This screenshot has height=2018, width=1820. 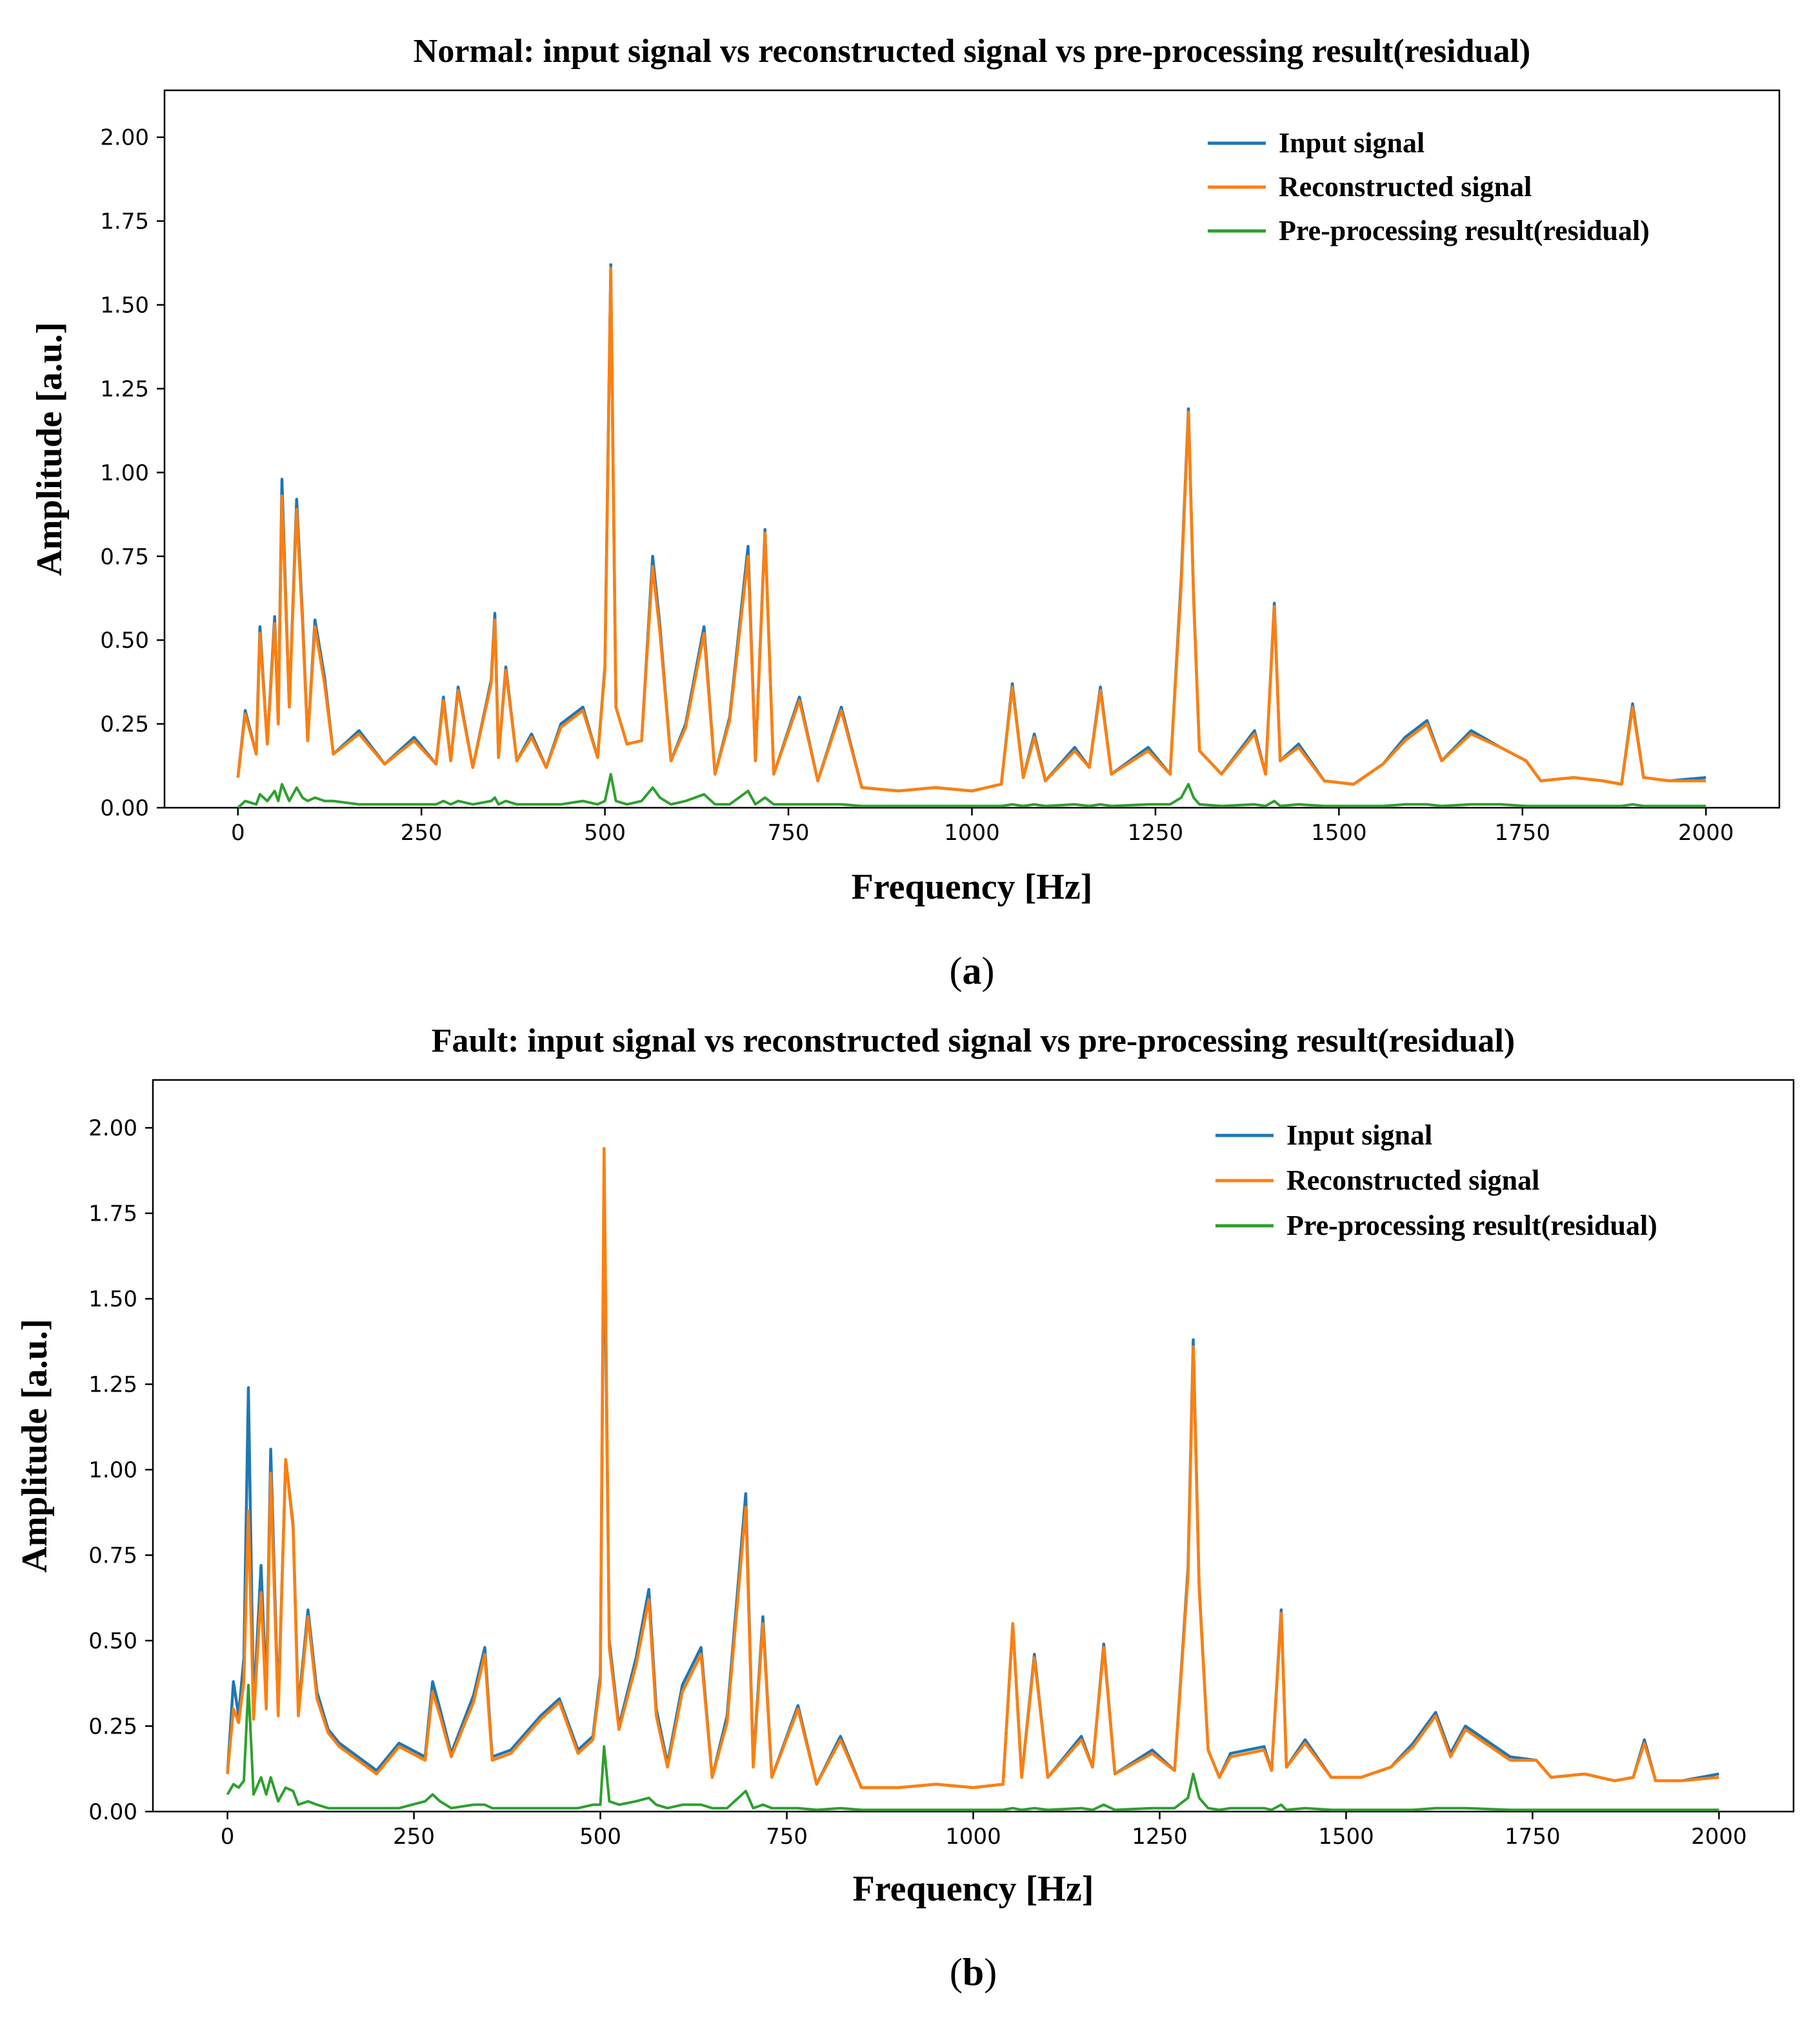 I want to click on panel-label: (a), so click(x=972, y=971).